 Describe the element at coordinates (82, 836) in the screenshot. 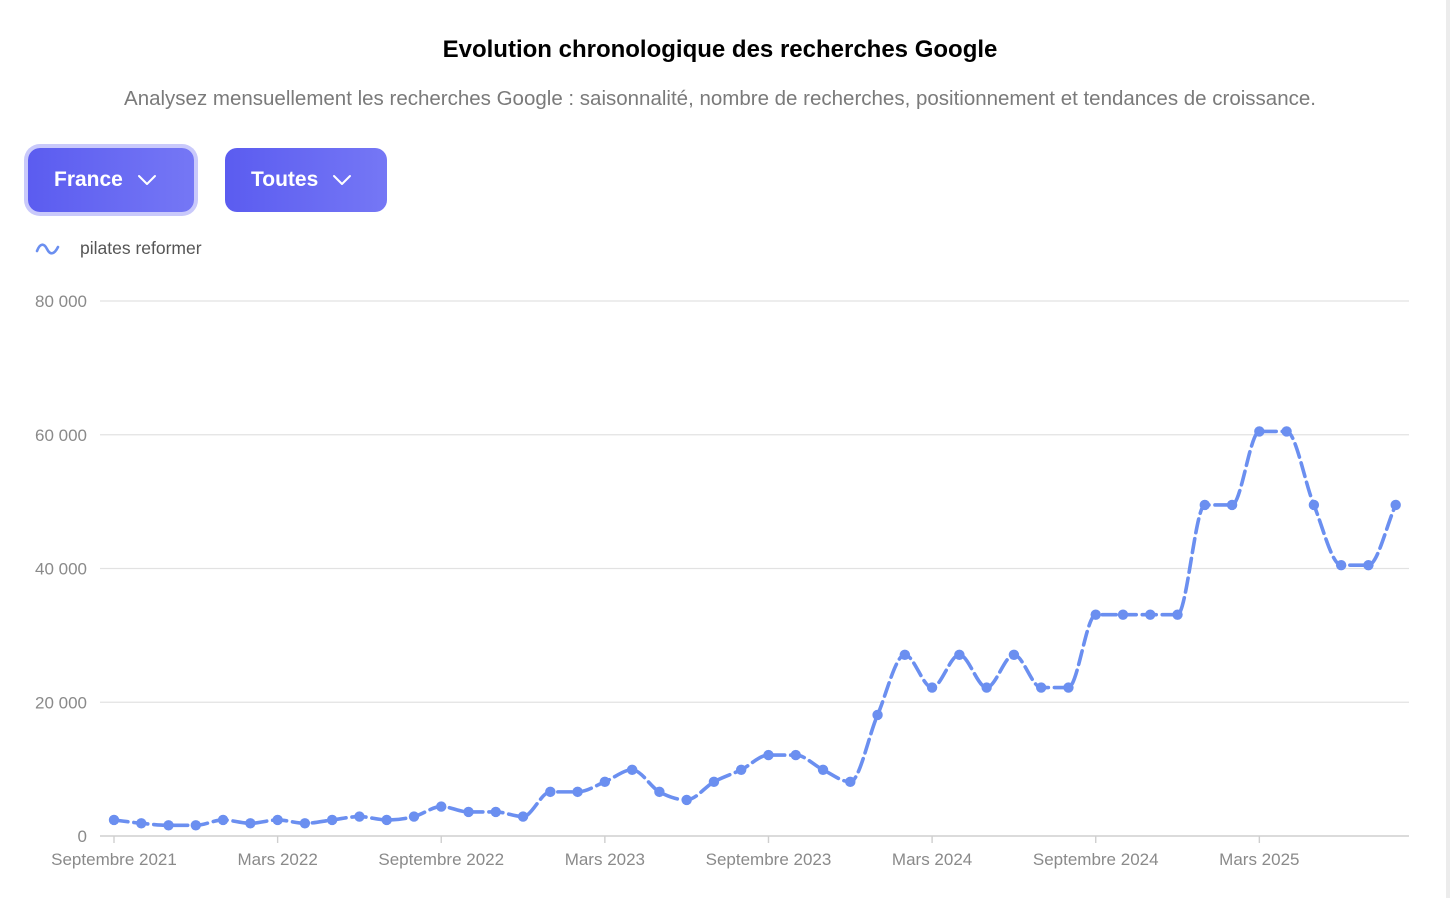

I see `y-tick-label: 0` at that location.